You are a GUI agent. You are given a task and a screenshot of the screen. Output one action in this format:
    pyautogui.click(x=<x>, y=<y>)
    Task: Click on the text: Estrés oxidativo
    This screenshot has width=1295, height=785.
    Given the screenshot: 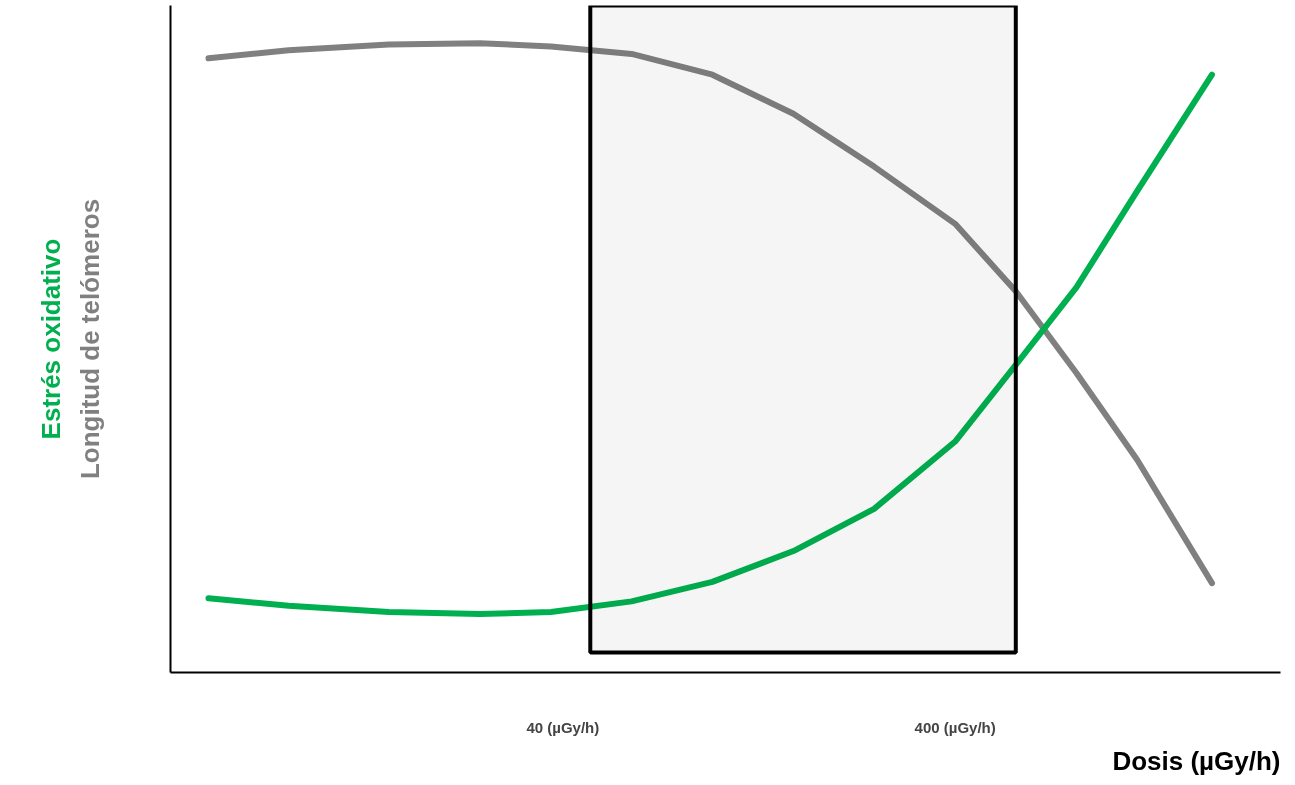 What is the action you would take?
    pyautogui.click(x=50, y=339)
    